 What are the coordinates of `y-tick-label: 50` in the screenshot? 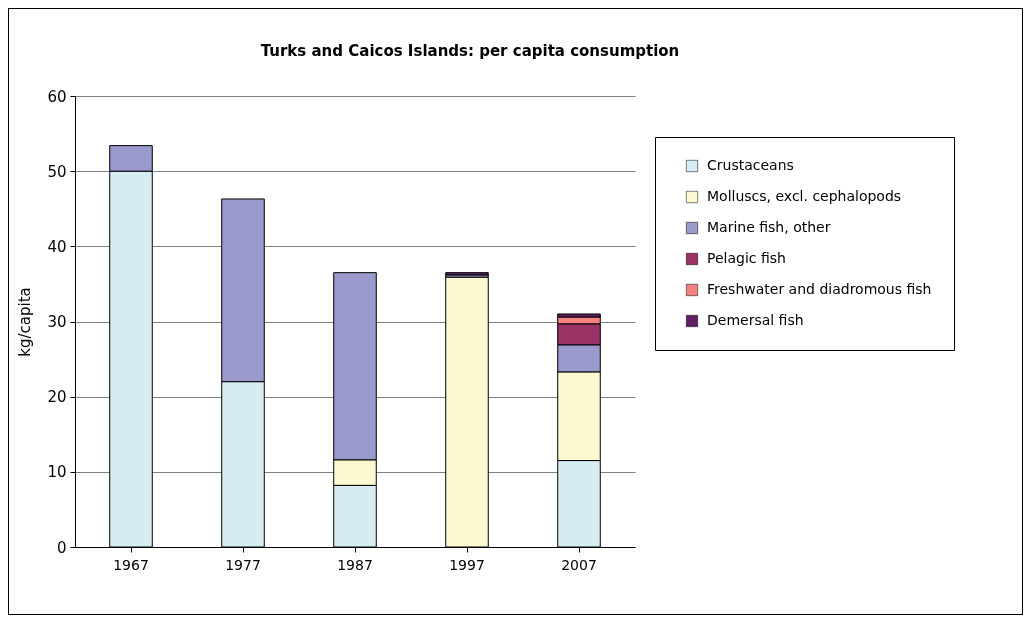 It's located at (57, 171).